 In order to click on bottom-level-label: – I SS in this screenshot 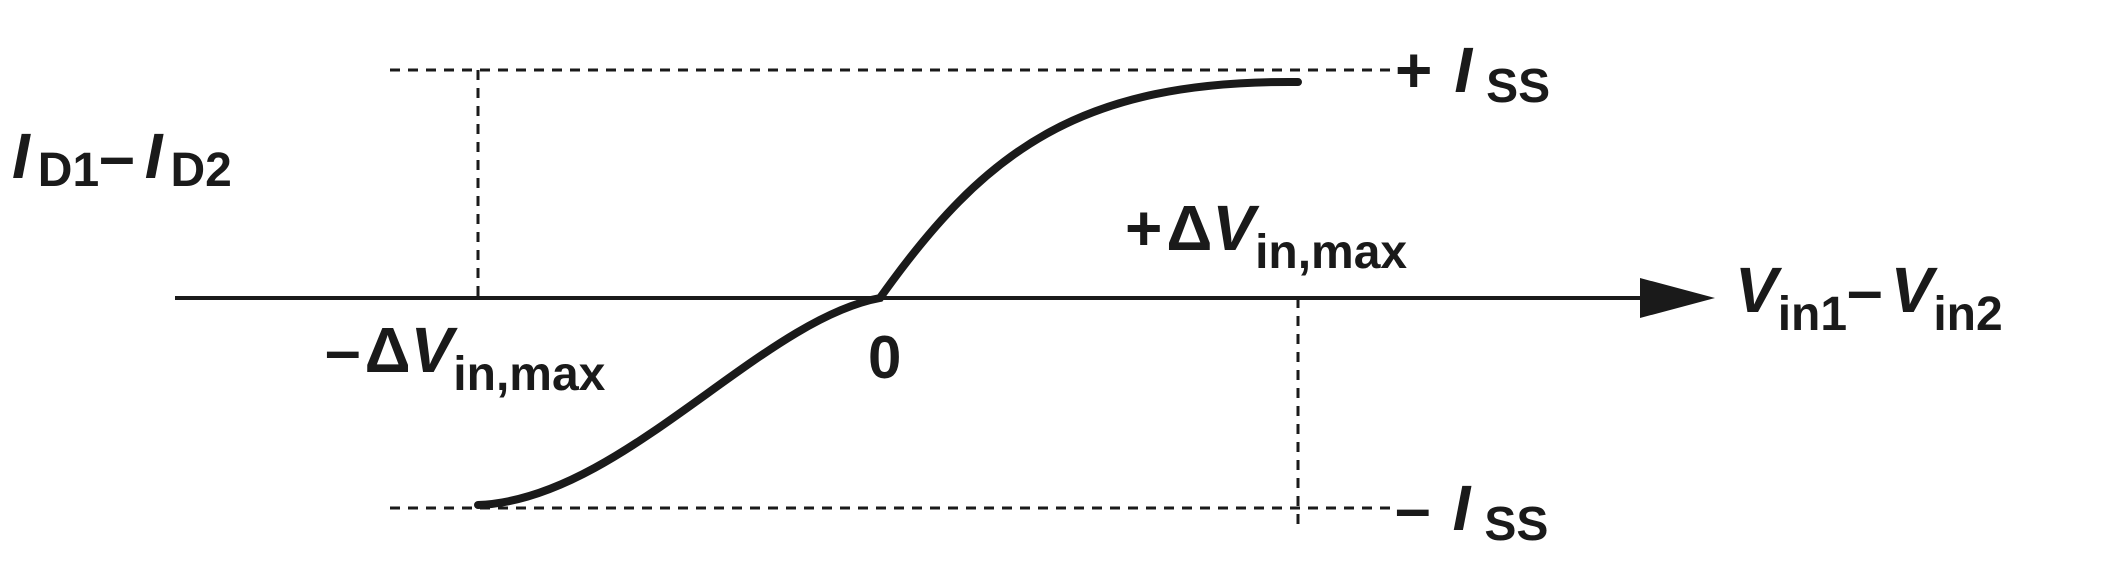, I will do `click(1471, 511)`.